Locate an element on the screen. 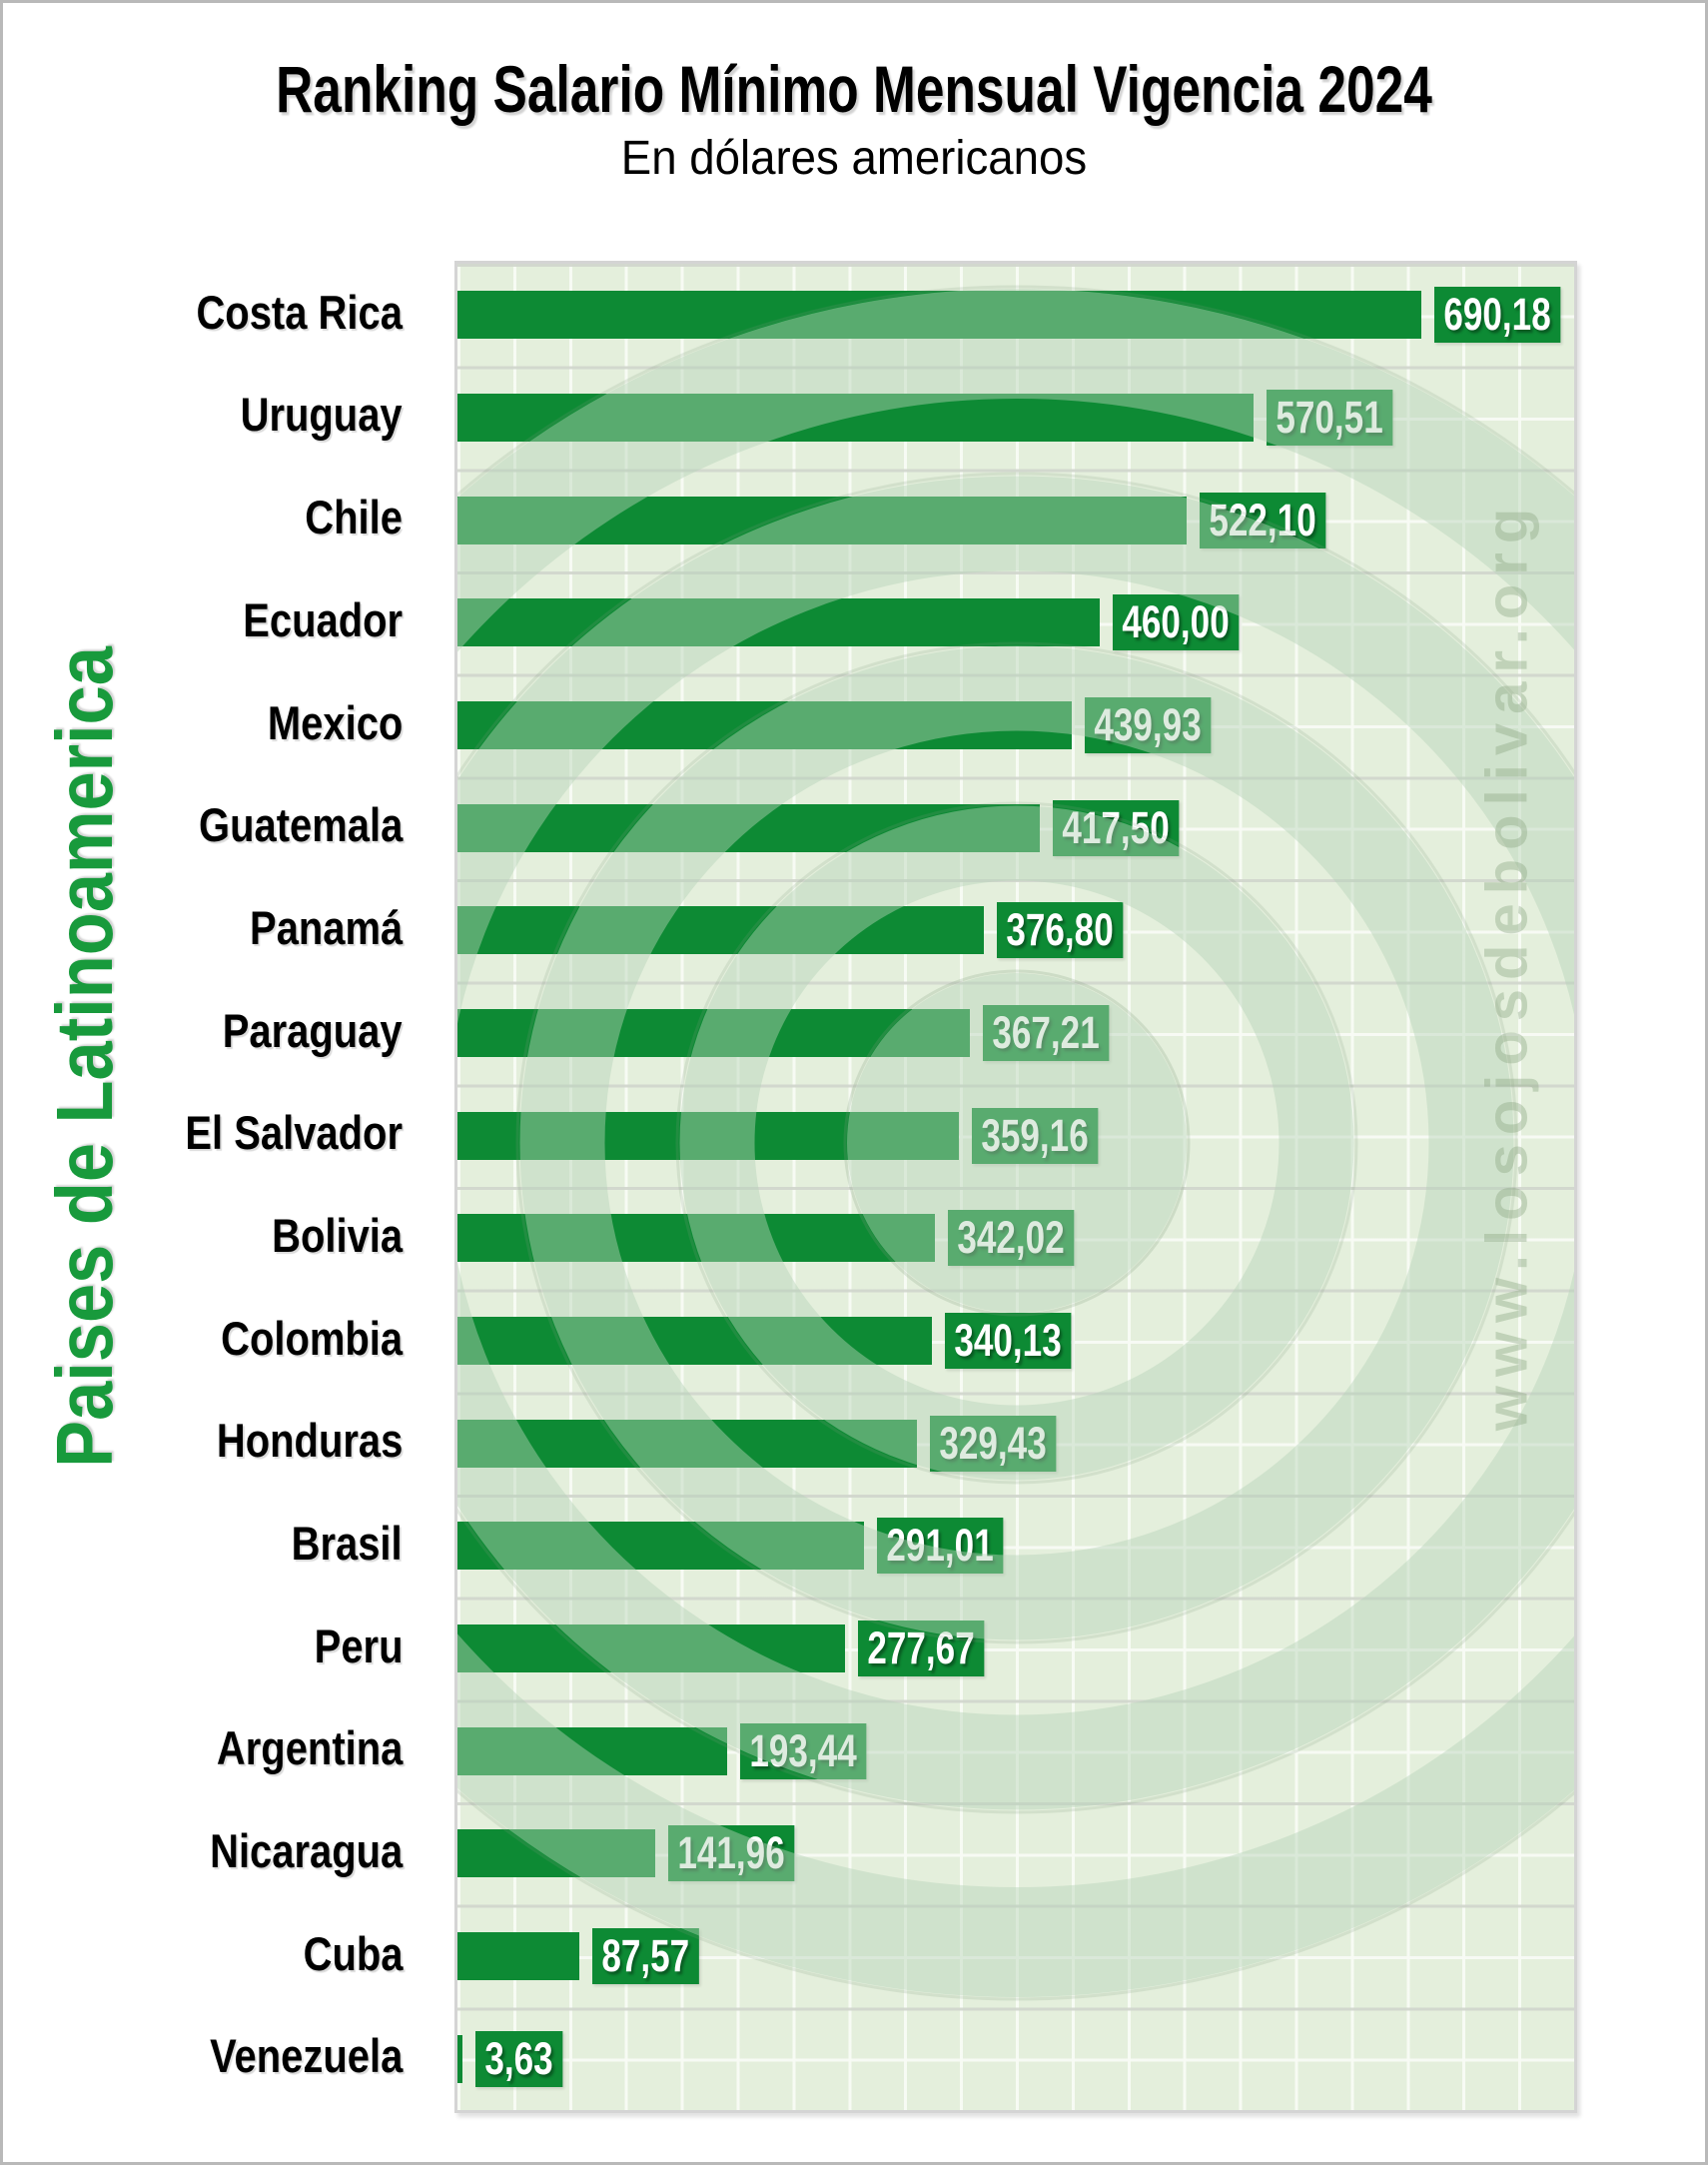  category-label: Peru is located at coordinates (203, 1646).